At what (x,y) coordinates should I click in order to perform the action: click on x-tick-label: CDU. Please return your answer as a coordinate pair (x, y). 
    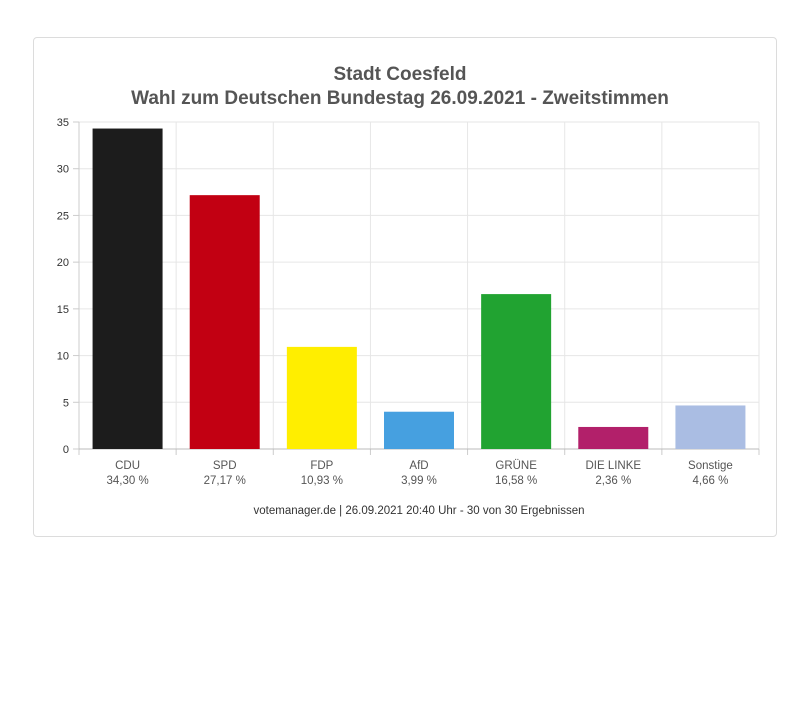
    Looking at the image, I should click on (127, 466).